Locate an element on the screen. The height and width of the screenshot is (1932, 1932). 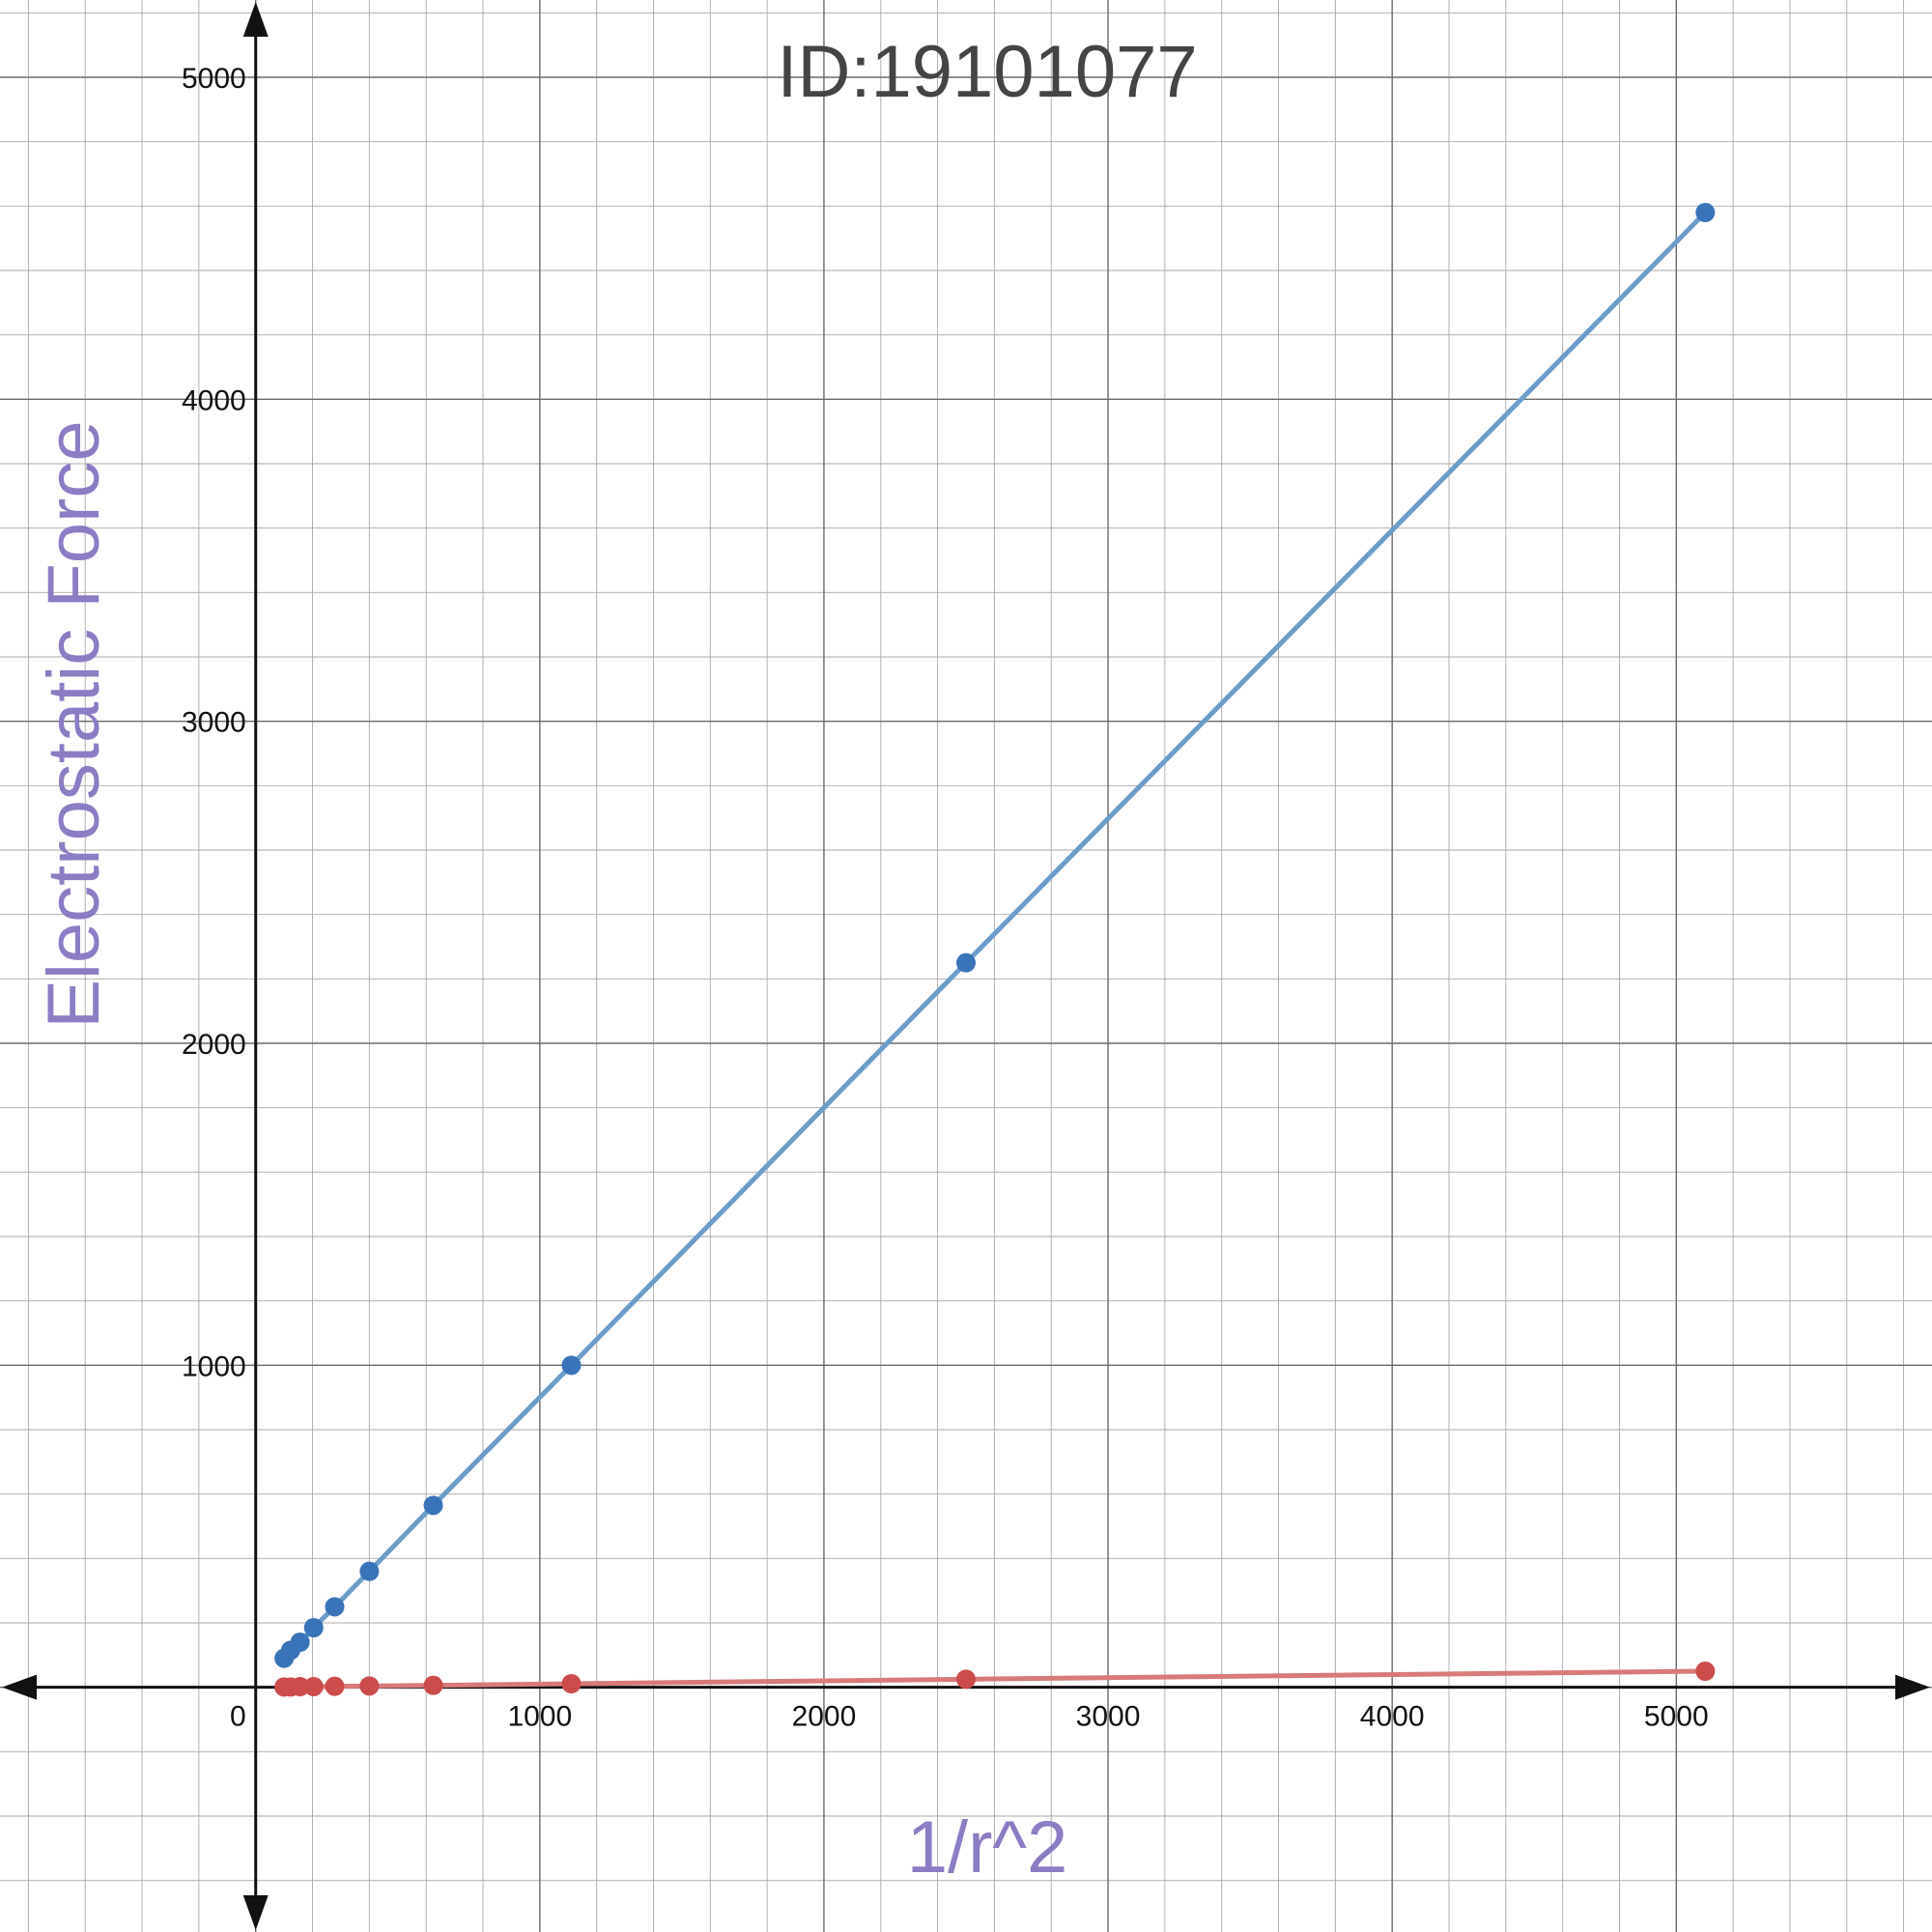
x-tick-label: 5000 is located at coordinates (1676, 1717).